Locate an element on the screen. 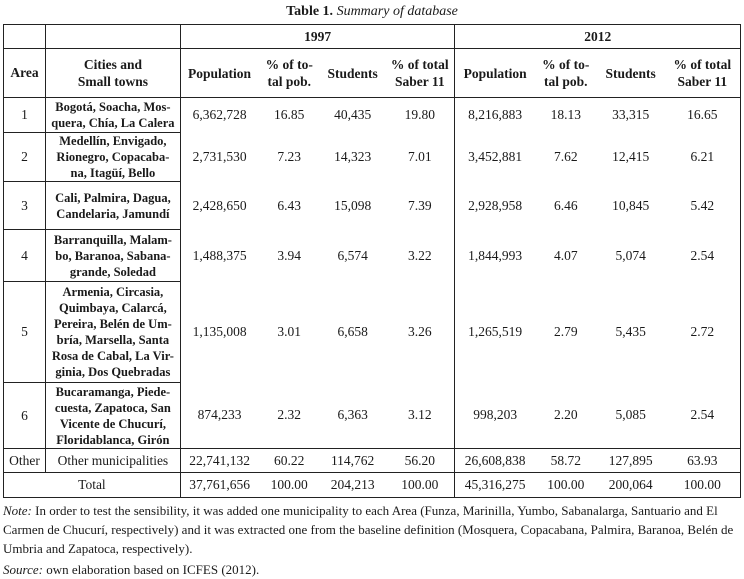  value-cell: 19.80 is located at coordinates (420, 115).